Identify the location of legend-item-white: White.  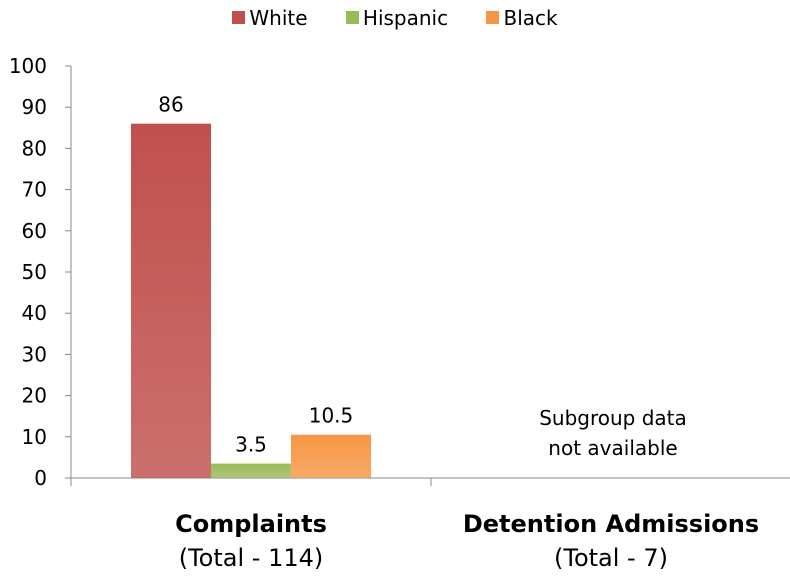
(270, 18).